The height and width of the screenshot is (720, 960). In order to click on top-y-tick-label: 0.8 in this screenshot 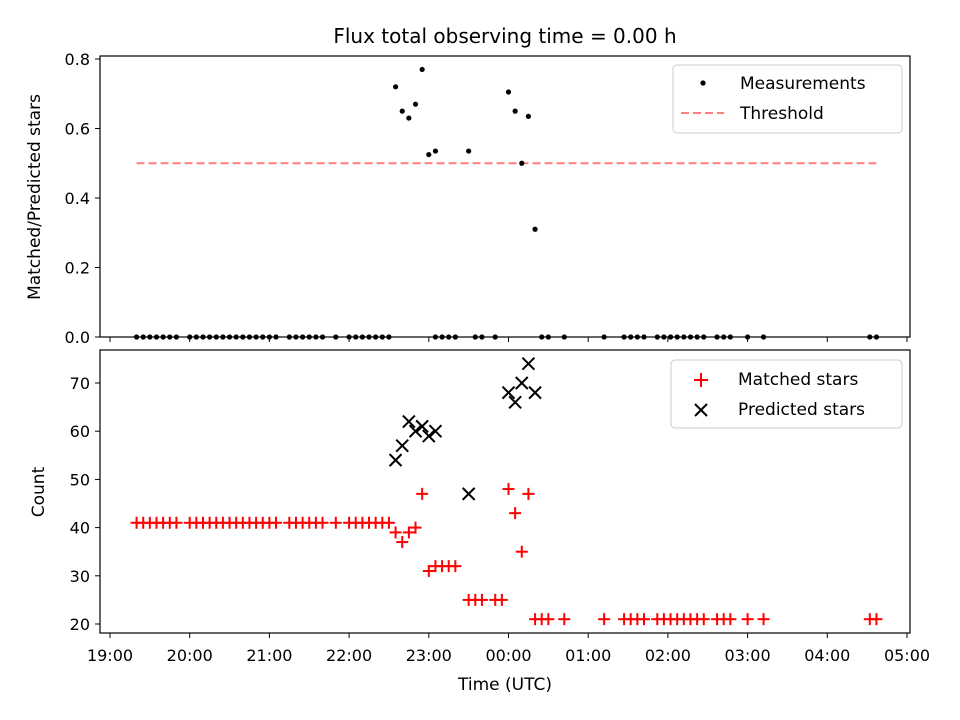, I will do `click(77, 59)`.